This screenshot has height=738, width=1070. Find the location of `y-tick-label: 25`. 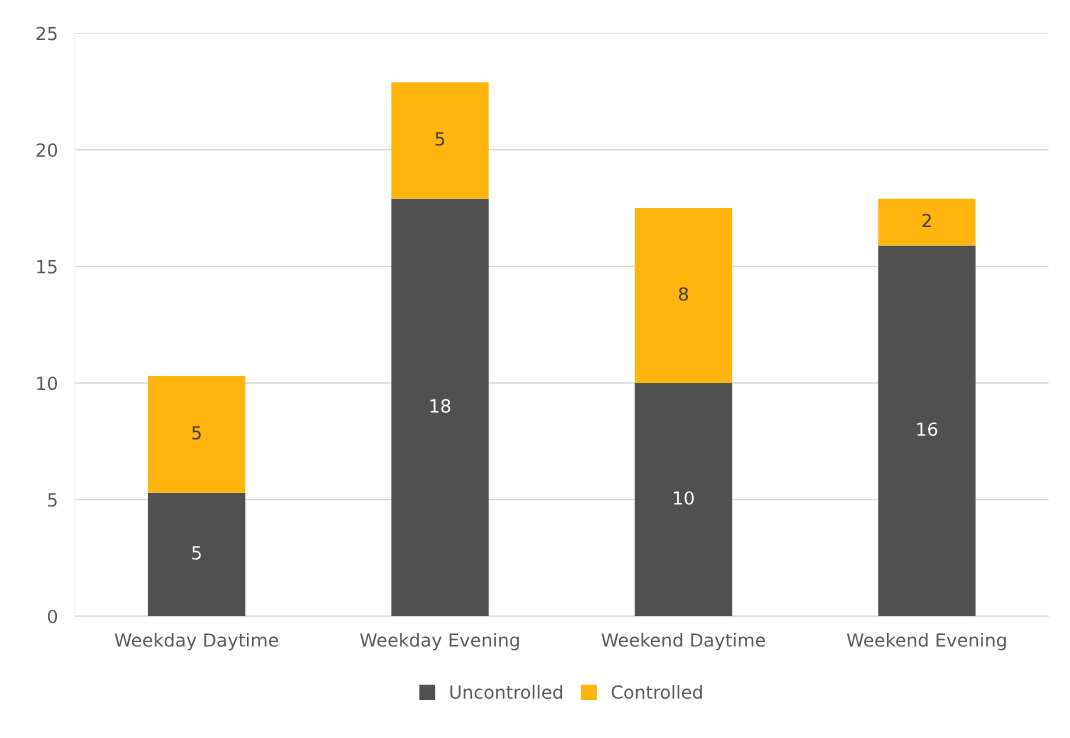

y-tick-label: 25 is located at coordinates (46, 33).